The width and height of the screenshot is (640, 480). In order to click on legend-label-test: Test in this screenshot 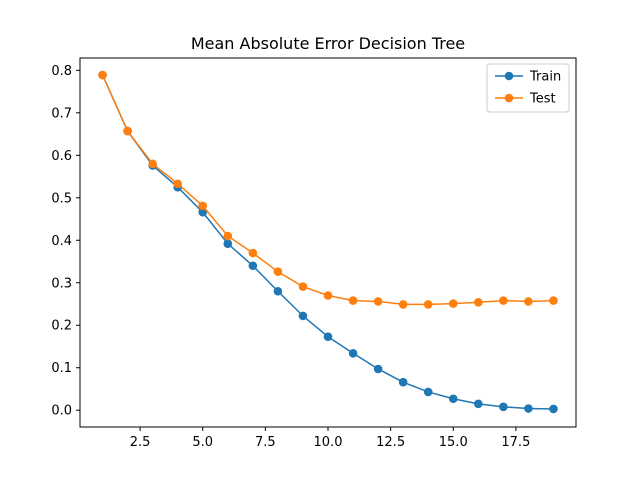, I will do `click(542, 99)`.